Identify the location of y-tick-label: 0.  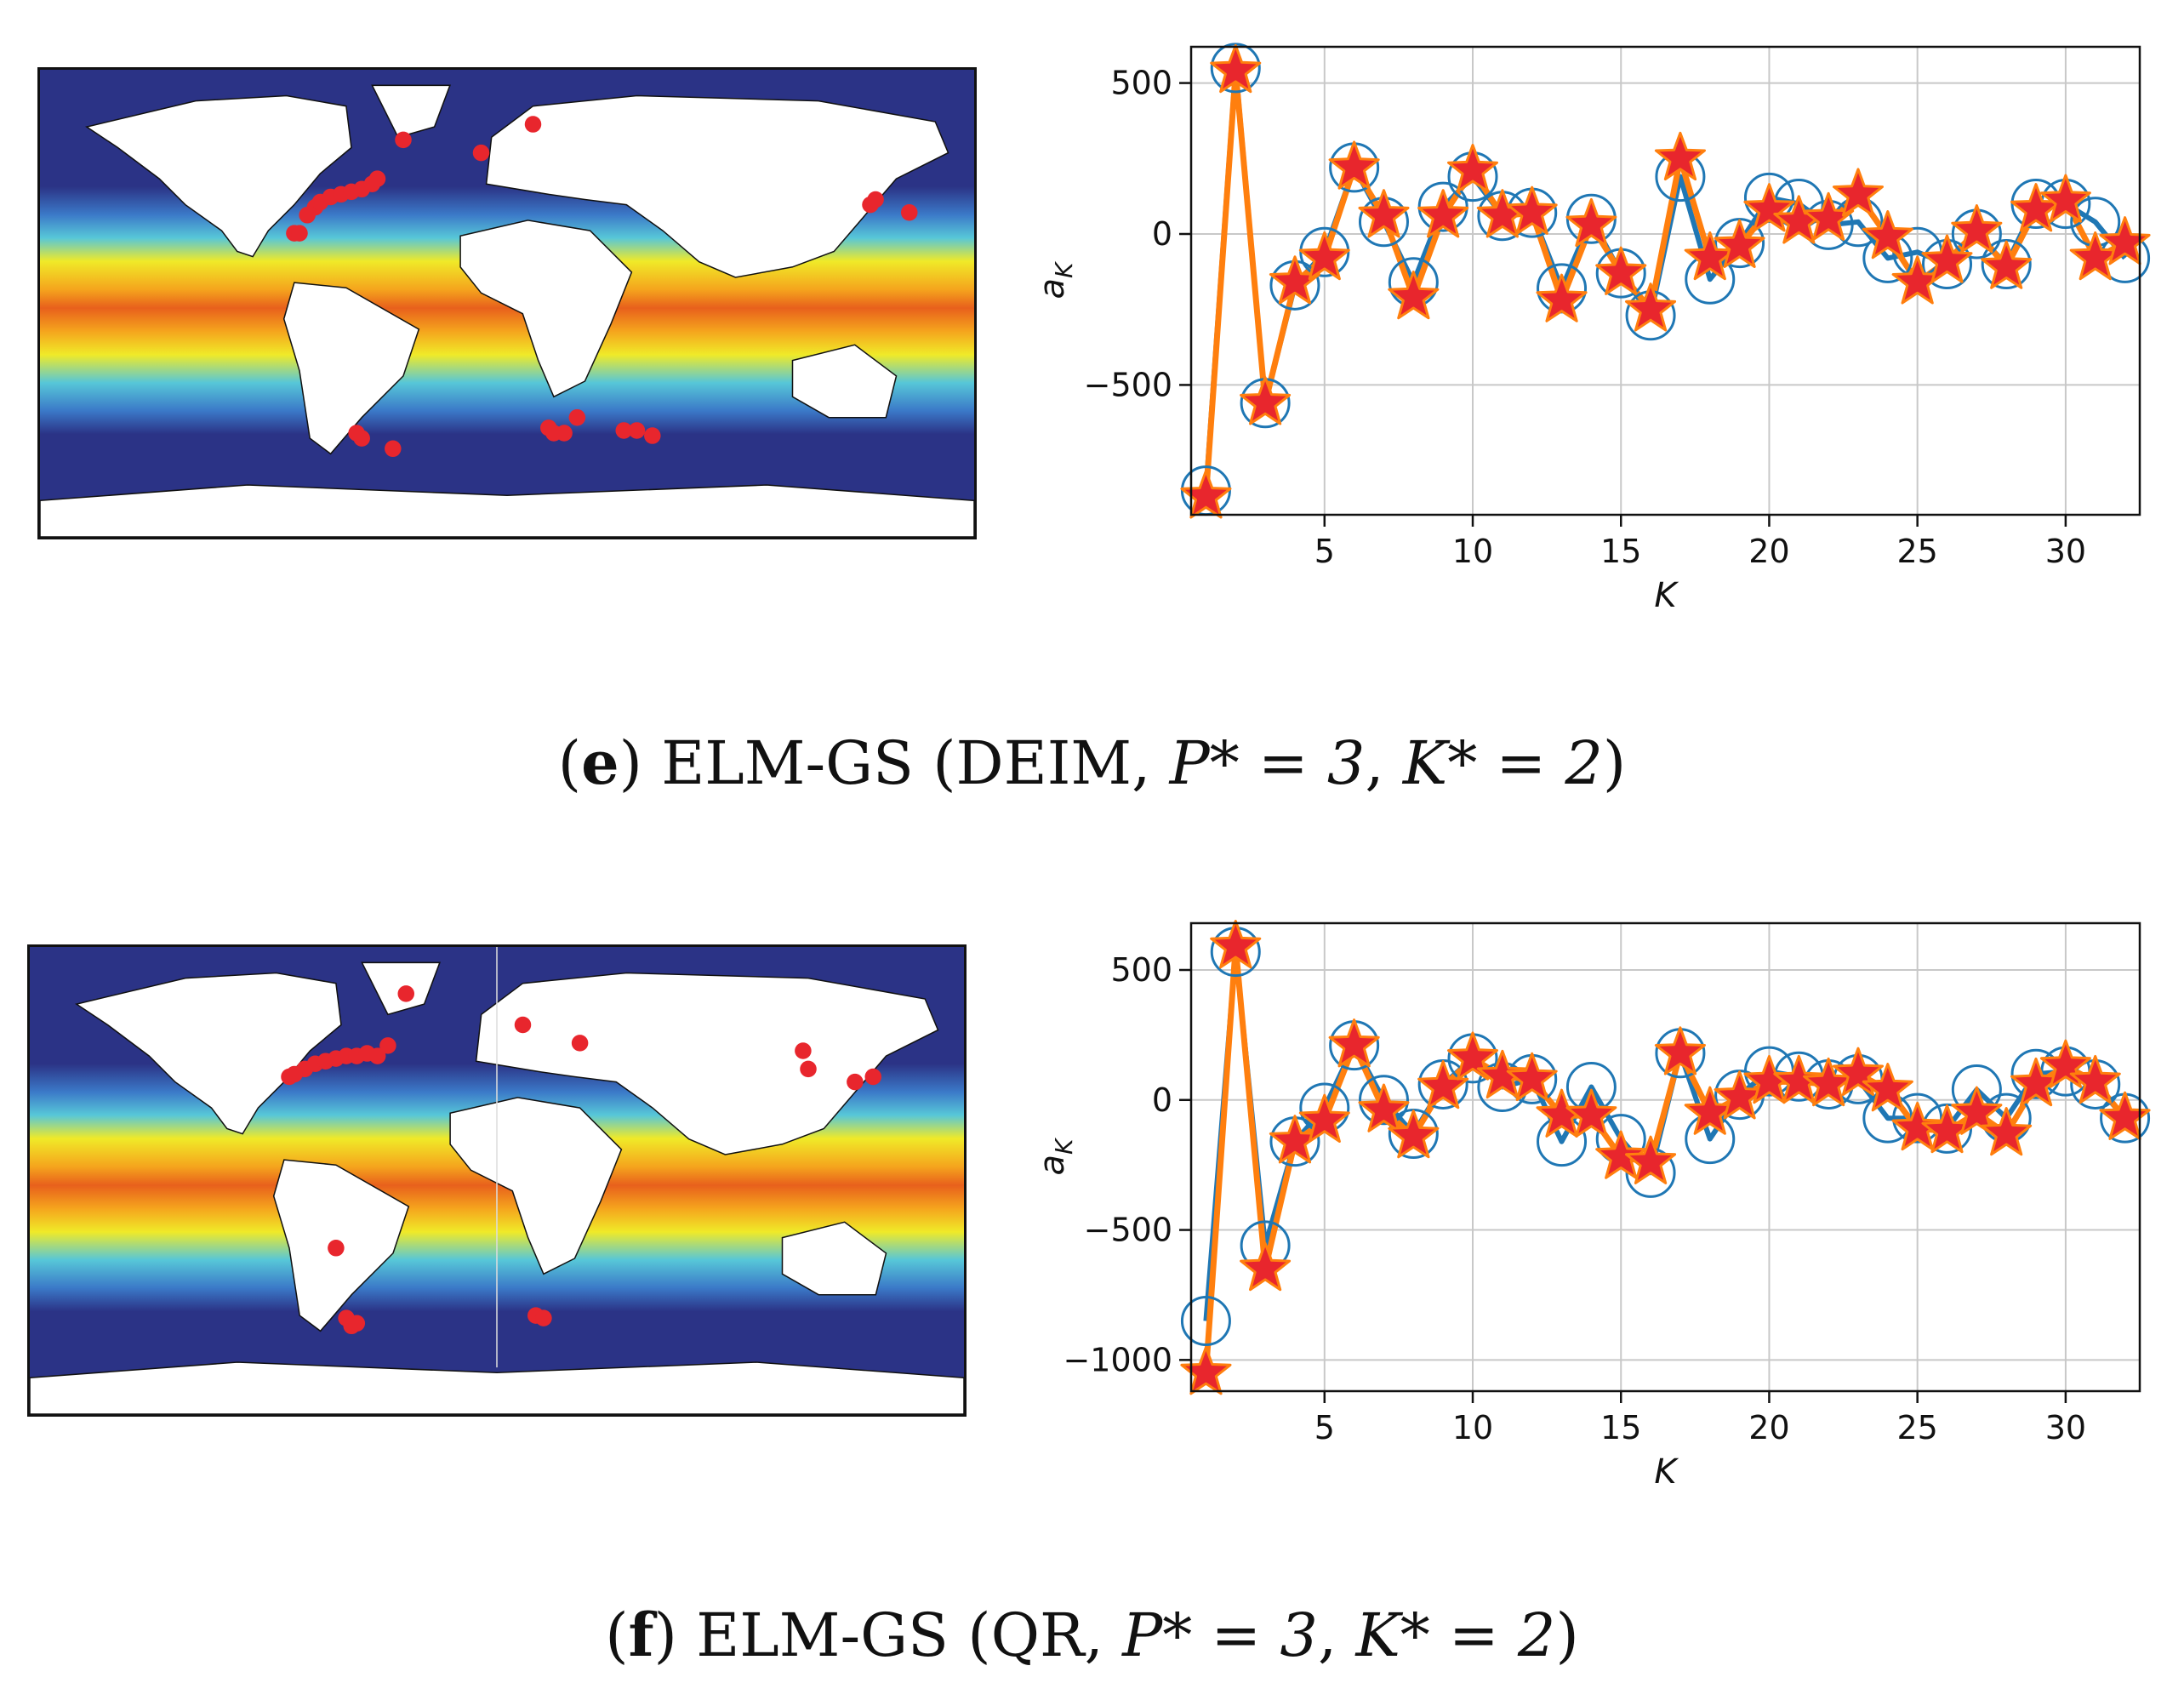
(1162, 234).